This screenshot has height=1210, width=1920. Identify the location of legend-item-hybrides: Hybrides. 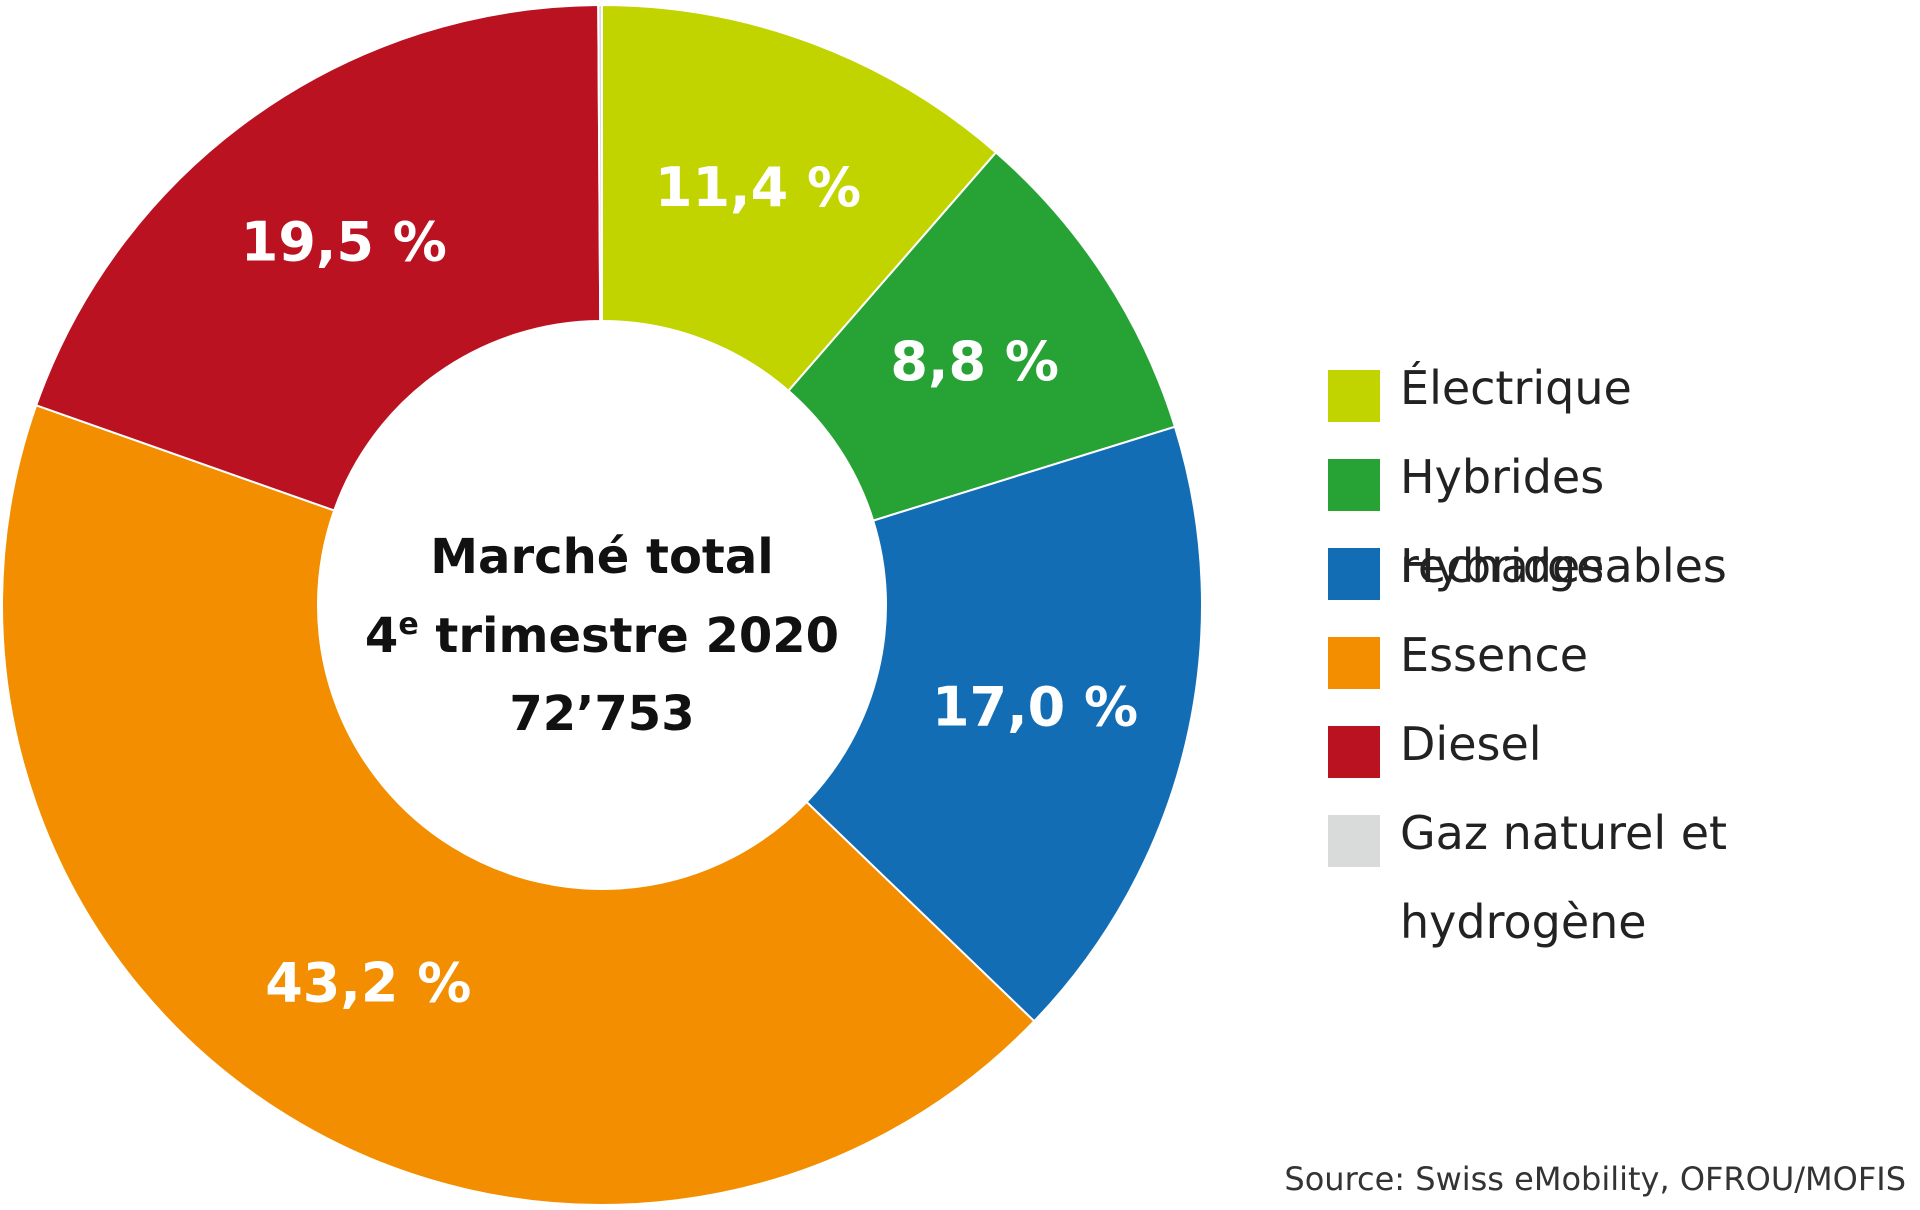
(1624, 585).